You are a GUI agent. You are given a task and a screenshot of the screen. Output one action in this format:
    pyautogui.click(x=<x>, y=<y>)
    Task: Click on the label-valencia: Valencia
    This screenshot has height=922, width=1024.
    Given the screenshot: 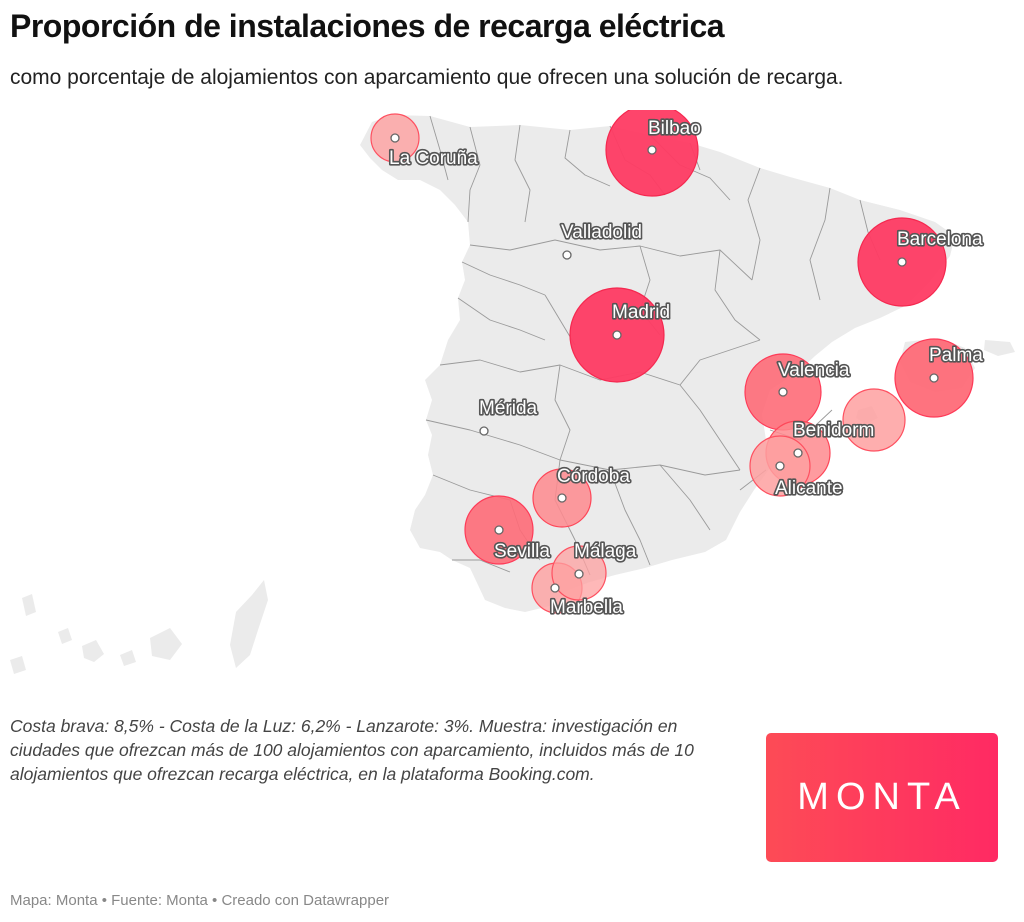 What is the action you would take?
    pyautogui.click(x=814, y=370)
    